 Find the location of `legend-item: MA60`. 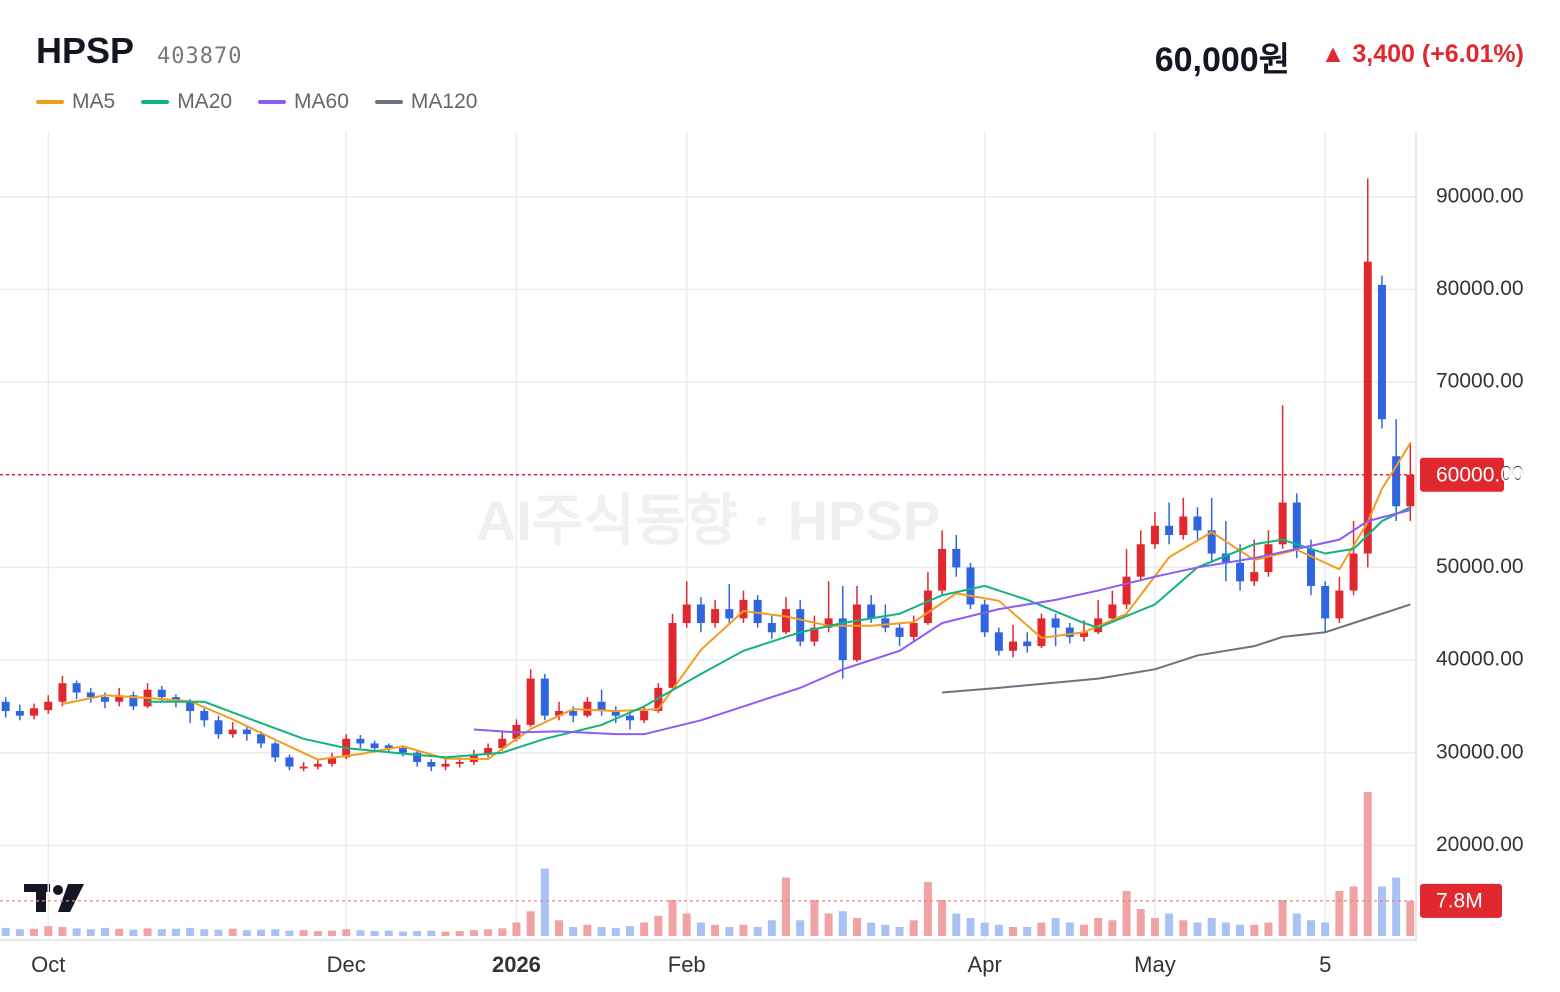

legend-item: MA60 is located at coordinates (303, 102).